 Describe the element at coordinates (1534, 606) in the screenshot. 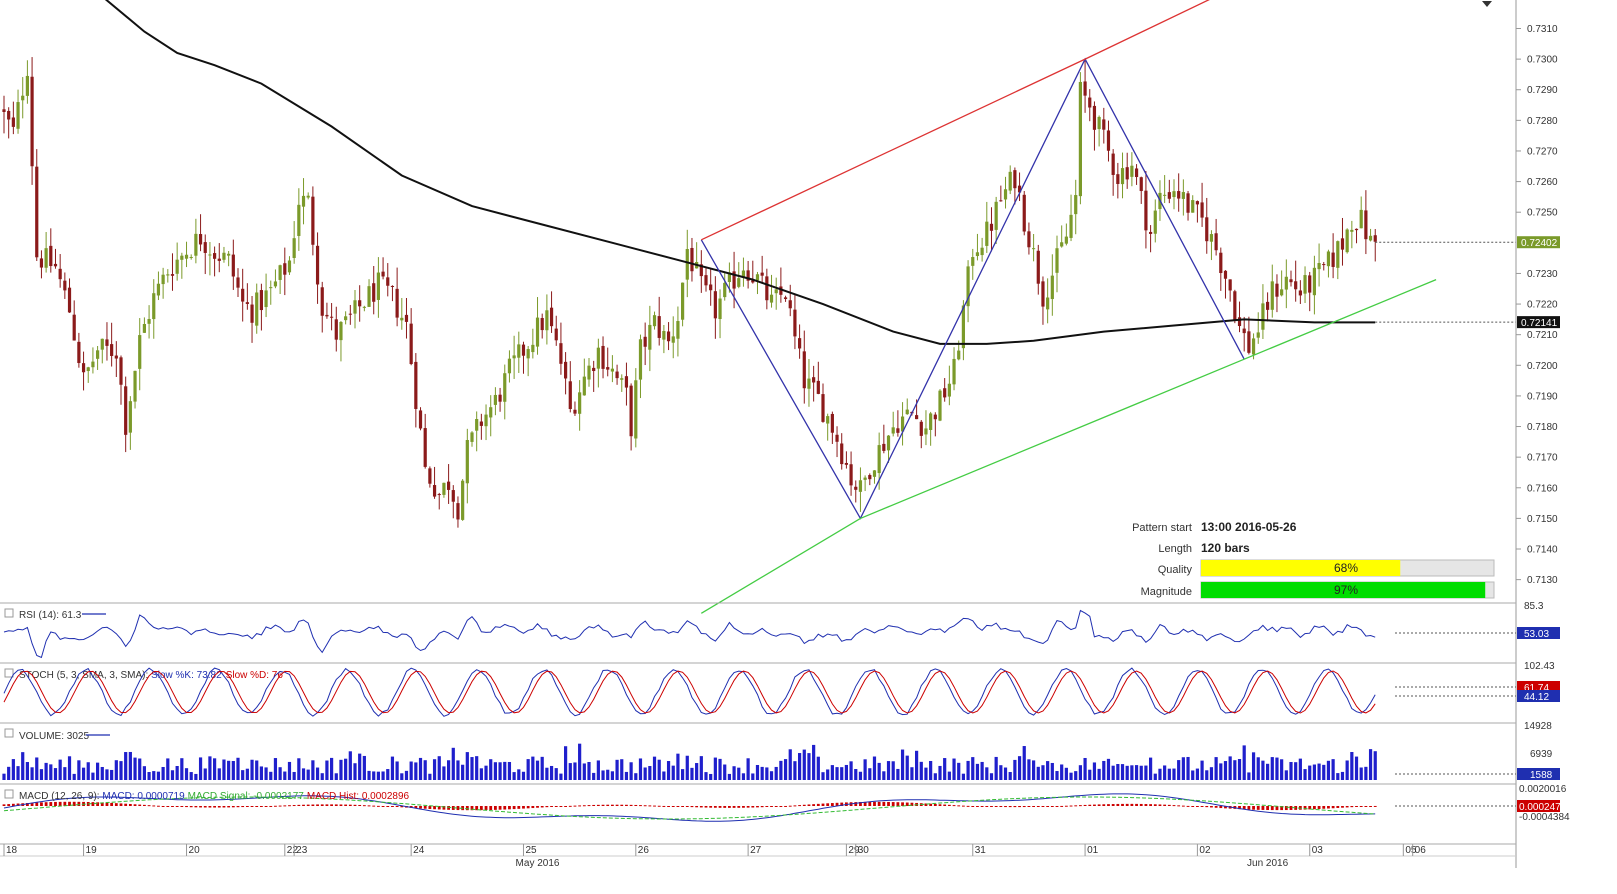

I see `rsi-axis-top: 85.3` at that location.